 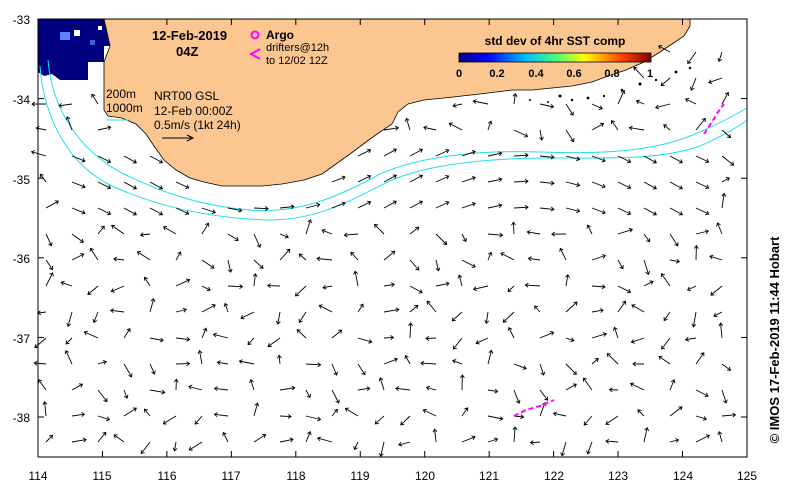 I want to click on colorbar-tick: 0.4, so click(x=536, y=74).